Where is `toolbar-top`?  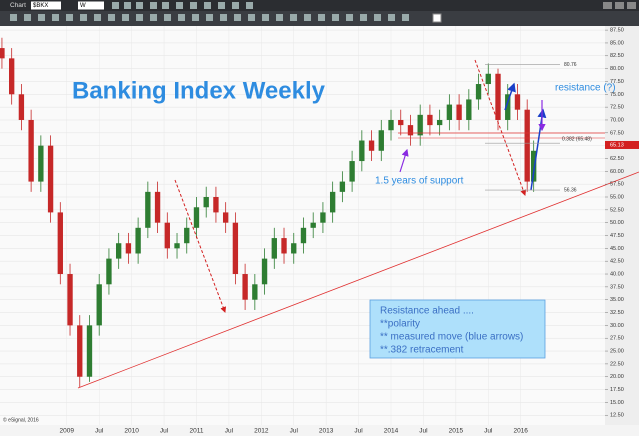 toolbar-top is located at coordinates (319, 5).